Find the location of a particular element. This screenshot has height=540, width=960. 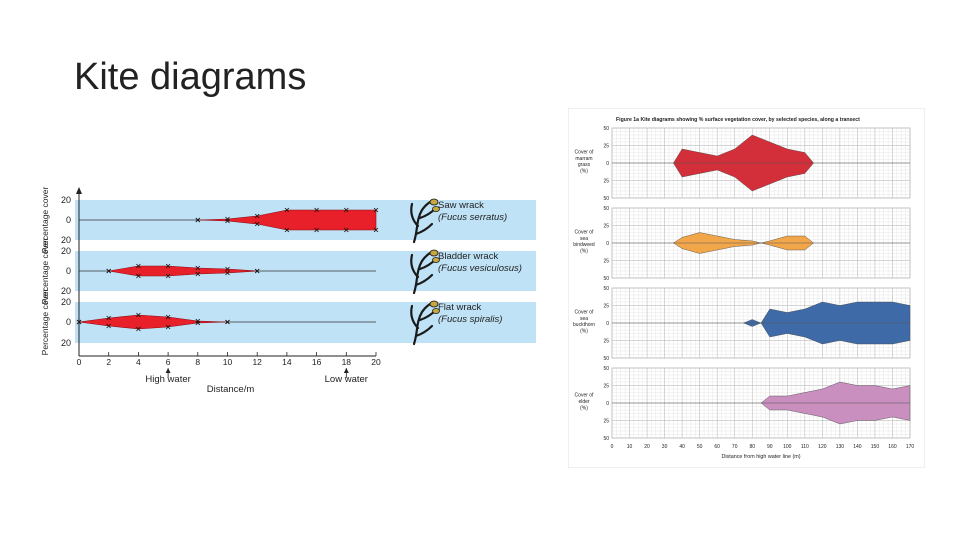

x-tick-label: 30 is located at coordinates (665, 447).